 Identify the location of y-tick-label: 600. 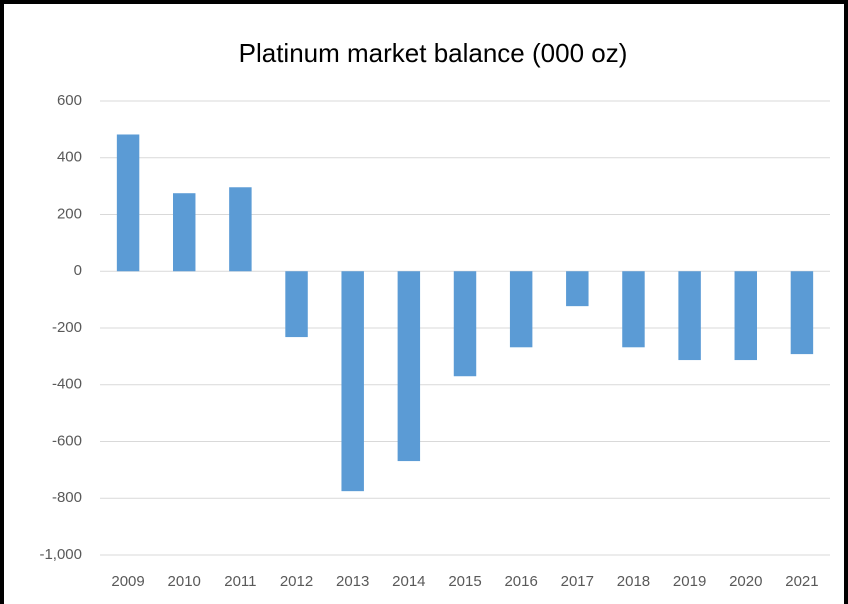
(69, 100).